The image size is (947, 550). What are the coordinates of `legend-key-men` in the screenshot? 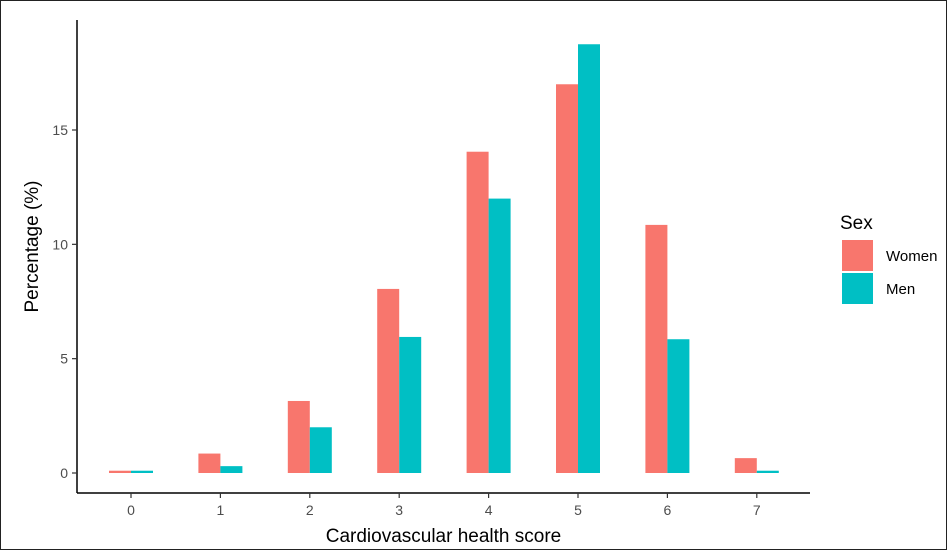 It's located at (857, 288).